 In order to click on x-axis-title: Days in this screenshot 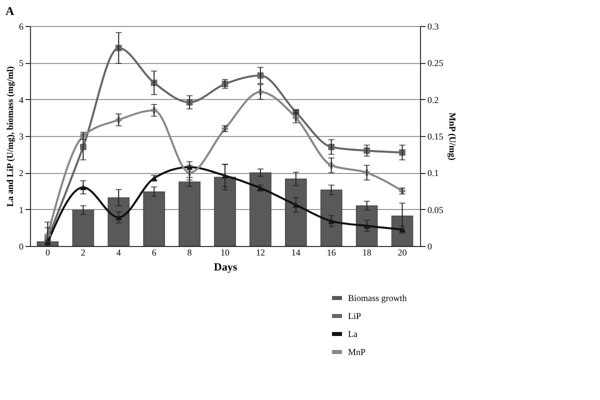, I will do `click(226, 268)`.